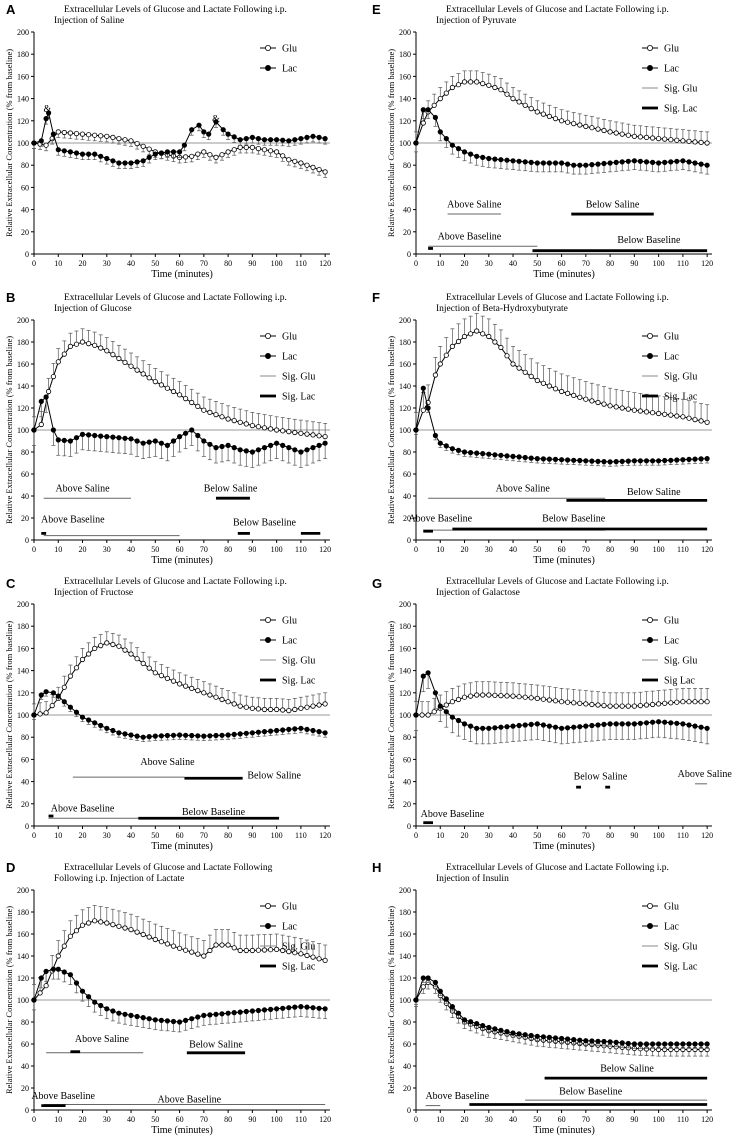 The image size is (736, 1140). What do you see at coordinates (405, 671) in the screenshot?
I see `pg-y-tick-label: 140` at bounding box center [405, 671].